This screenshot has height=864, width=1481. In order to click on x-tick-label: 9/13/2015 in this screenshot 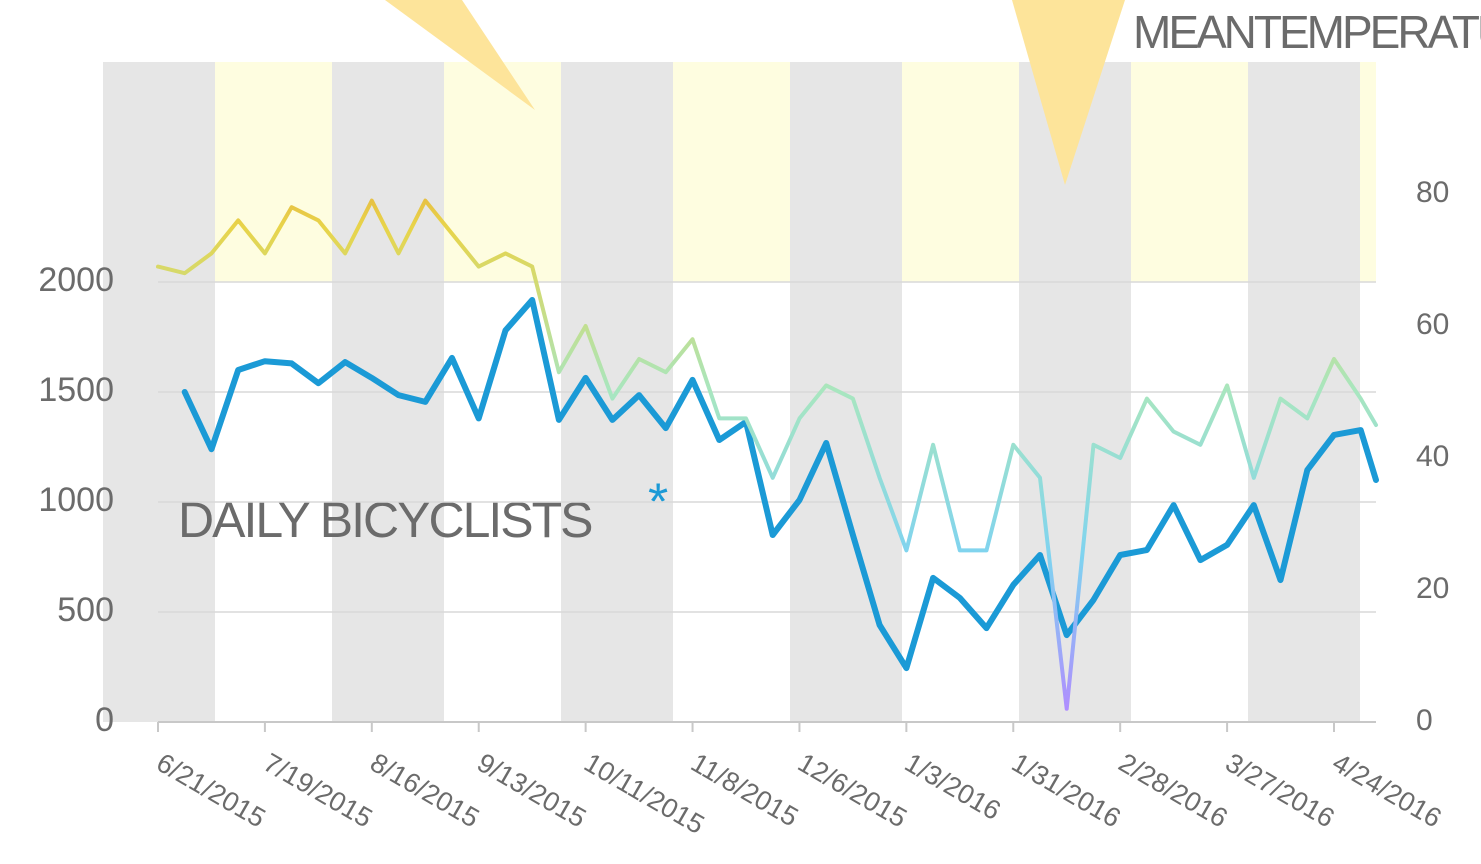, I will do `click(531, 790)`.